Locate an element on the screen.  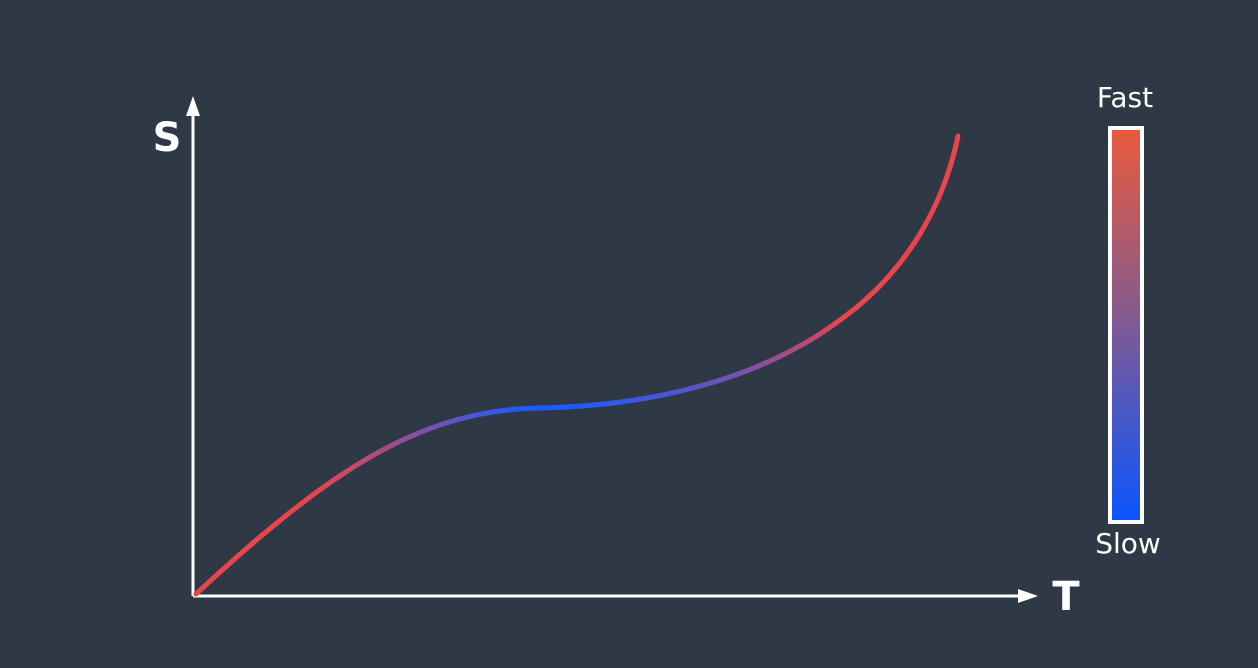
speed-color-bar is located at coordinates (1126, 325).